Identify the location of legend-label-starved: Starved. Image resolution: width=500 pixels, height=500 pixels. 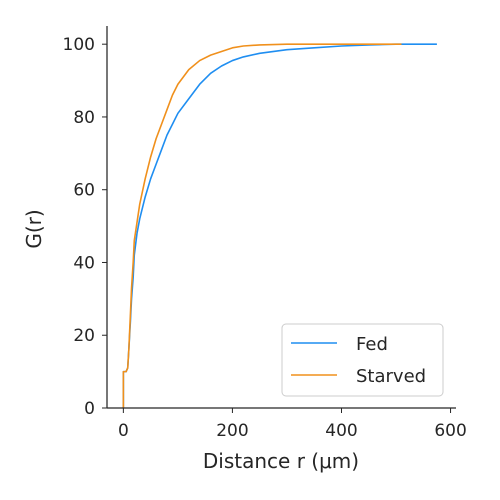
(391, 376).